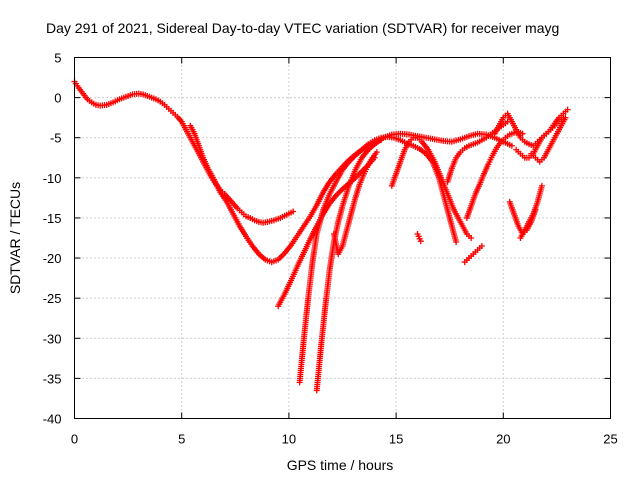  Describe the element at coordinates (57, 58) in the screenshot. I see `y-tick-label: 5` at that location.